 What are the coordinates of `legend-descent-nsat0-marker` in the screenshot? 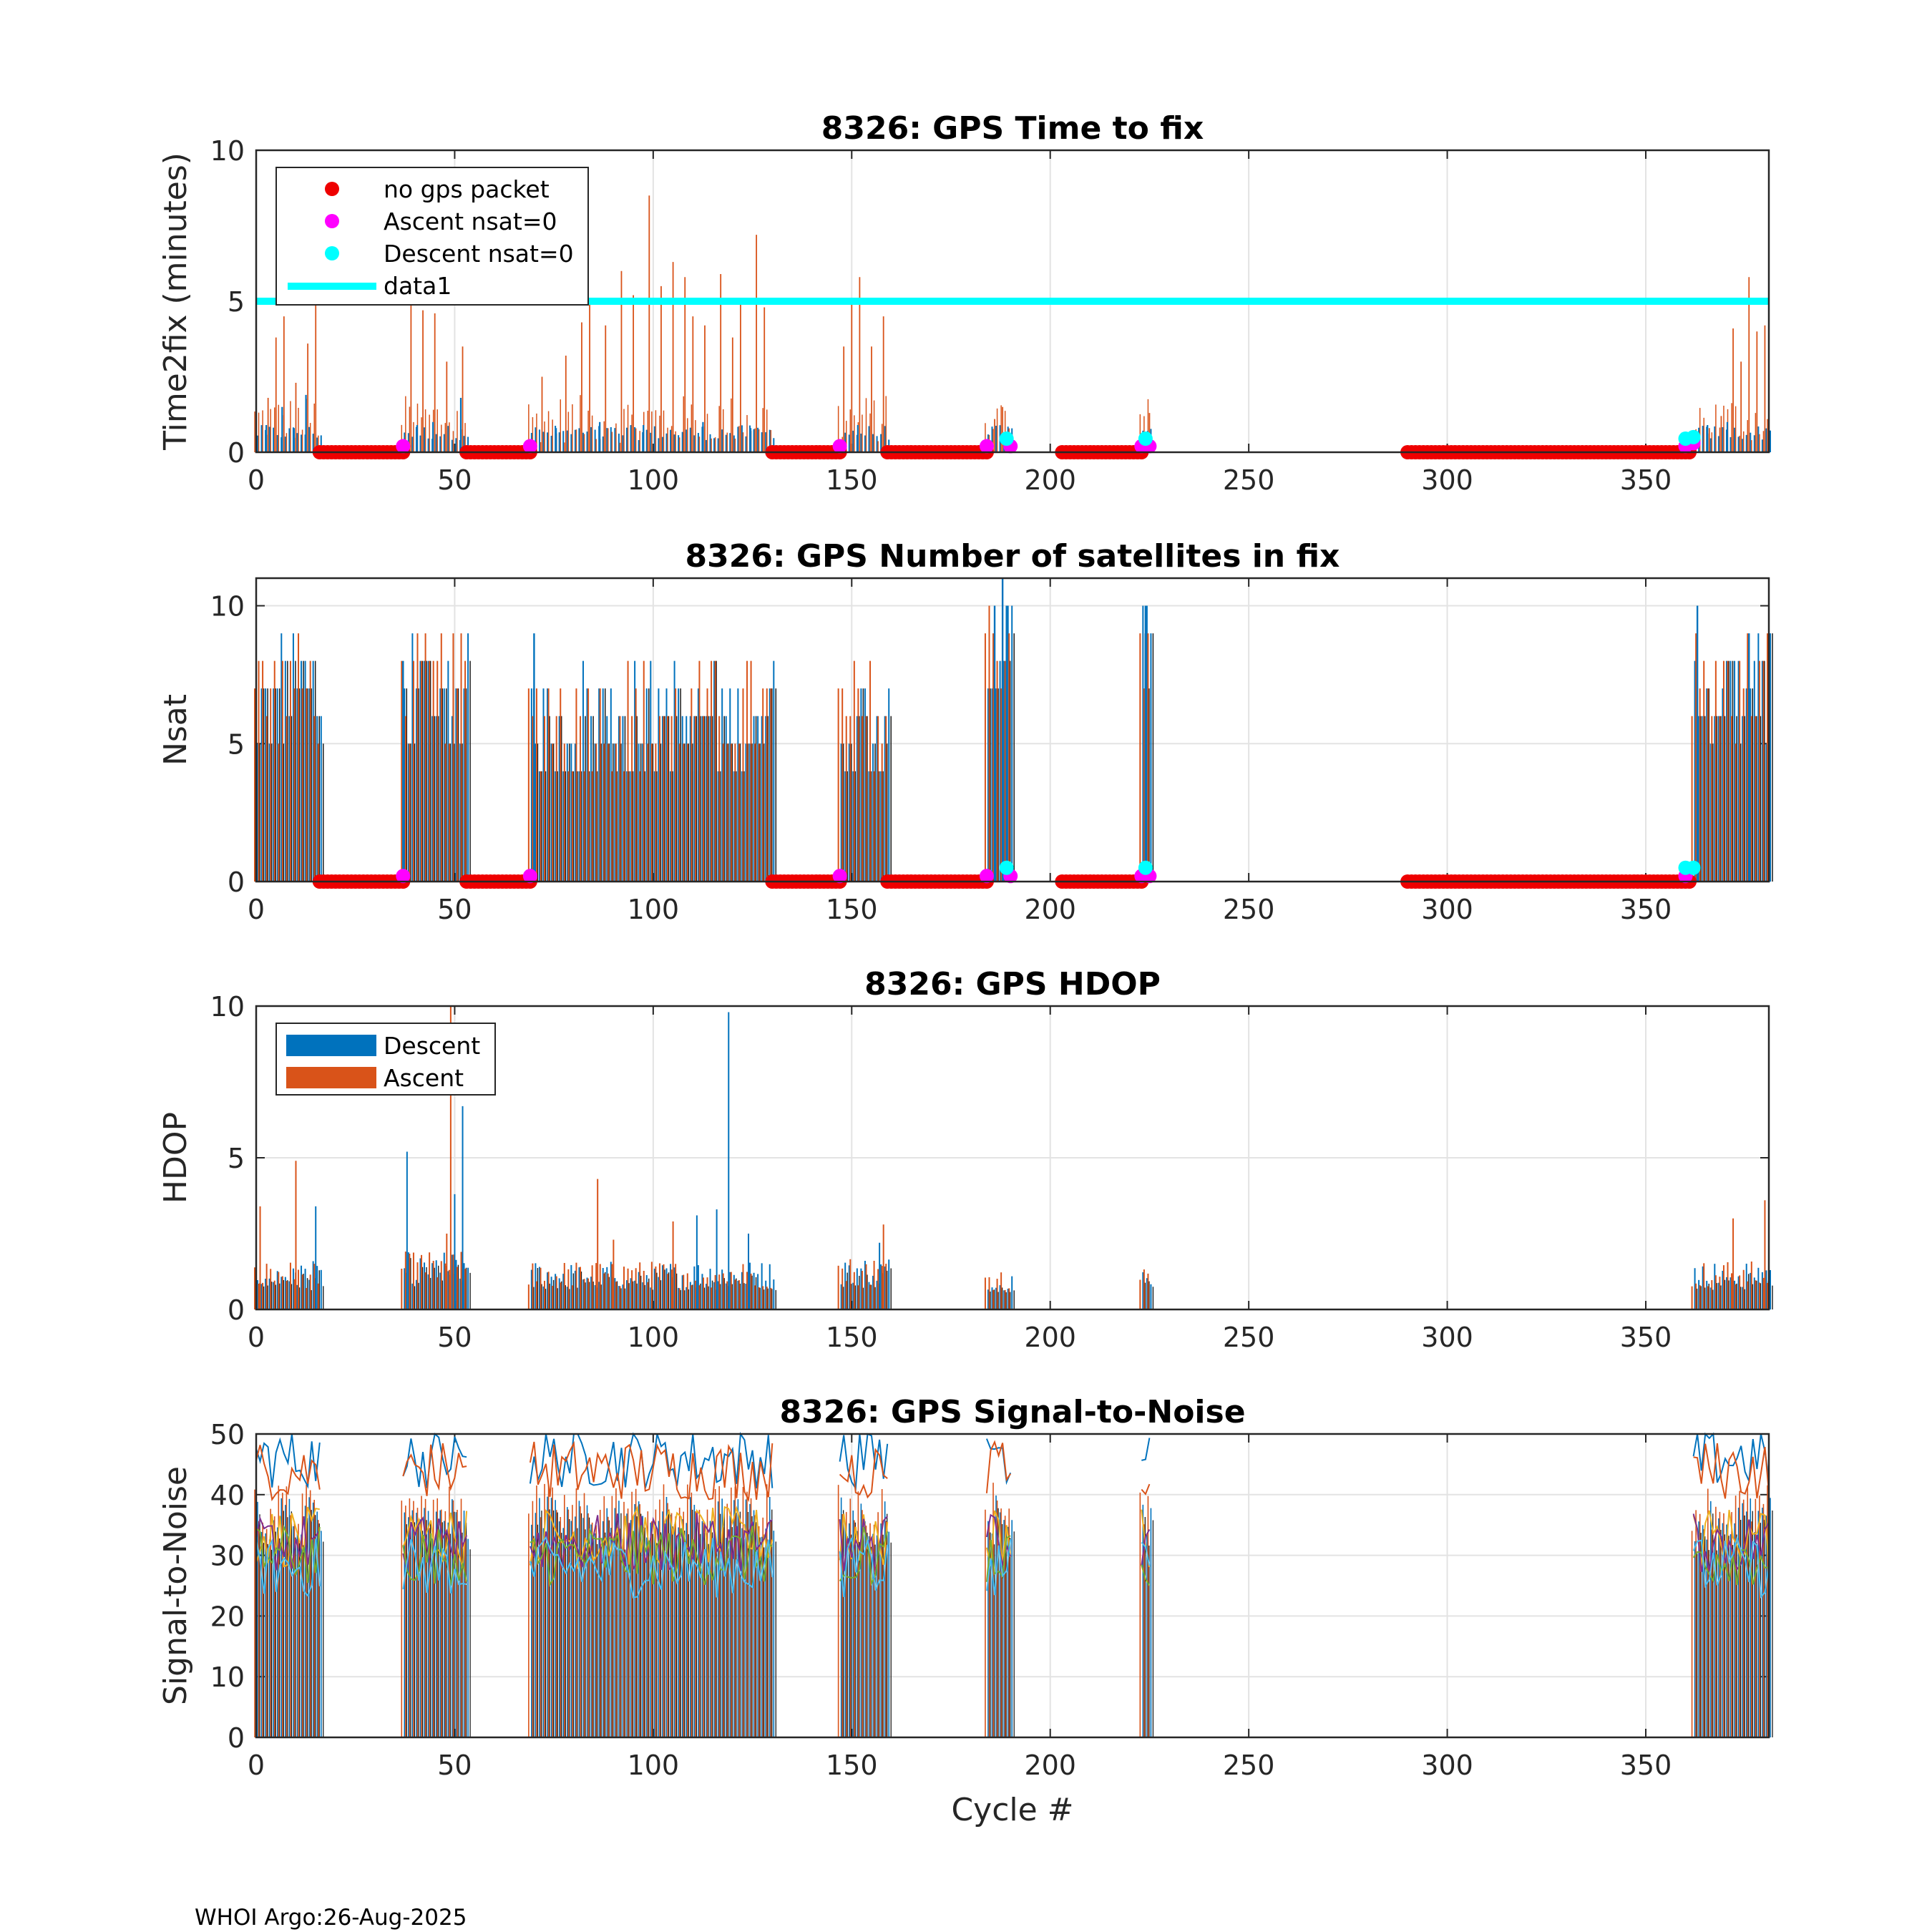 It's located at (332, 253).